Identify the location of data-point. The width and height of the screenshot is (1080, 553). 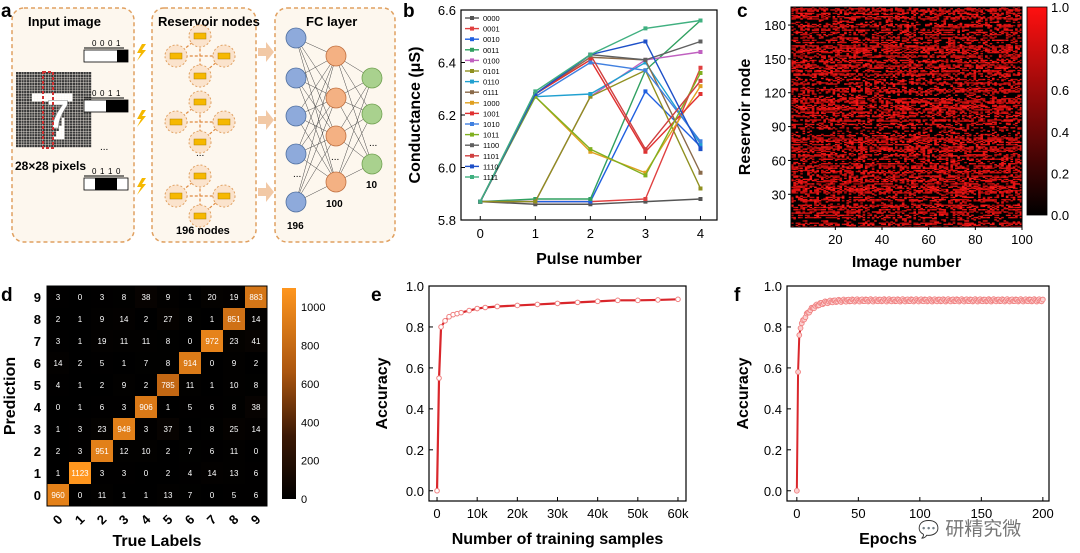
(535, 91).